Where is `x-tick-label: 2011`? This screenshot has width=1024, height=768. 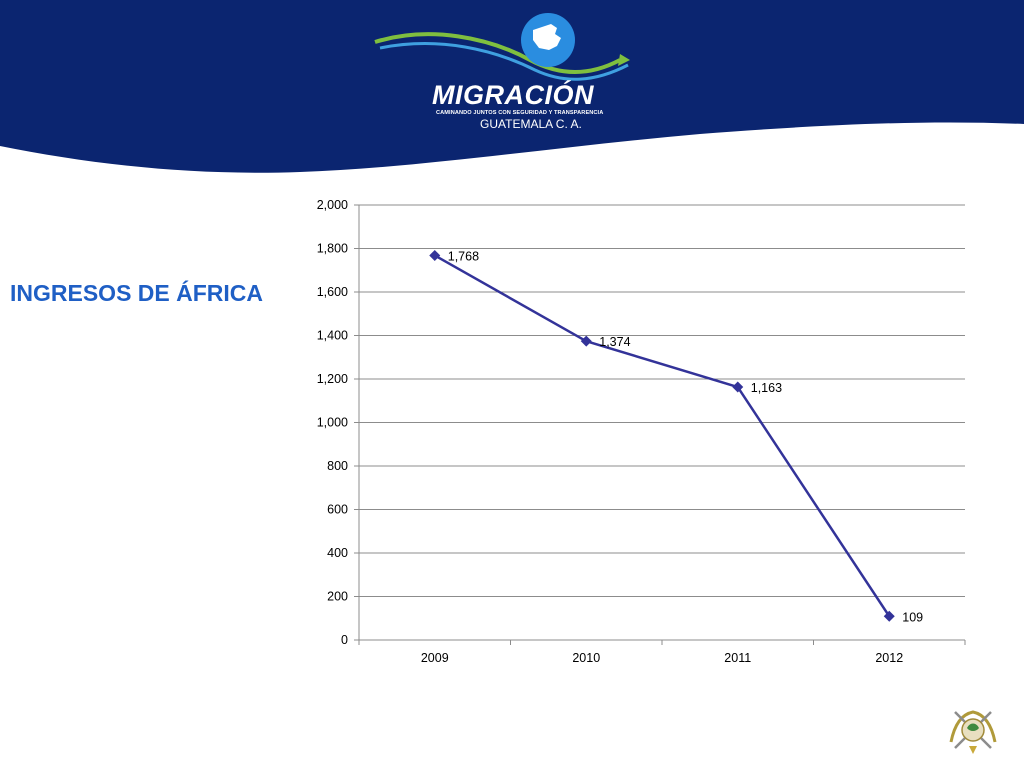
x-tick-label: 2011 is located at coordinates (737, 658).